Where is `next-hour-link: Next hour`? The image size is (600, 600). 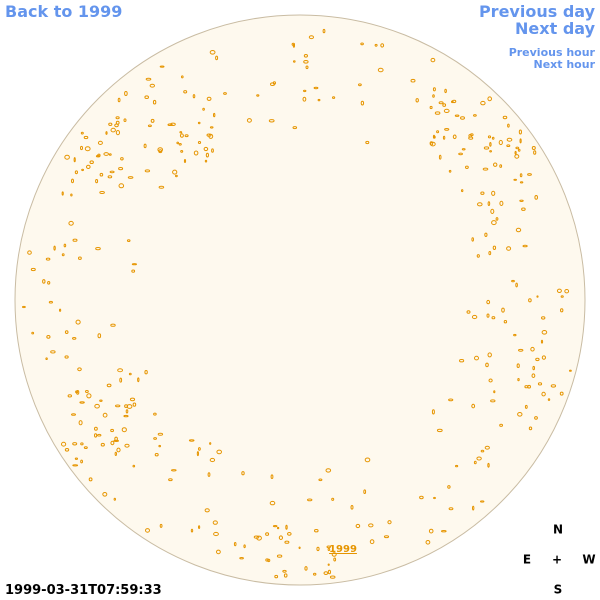 next-hour-link: Next hour is located at coordinates (565, 64).